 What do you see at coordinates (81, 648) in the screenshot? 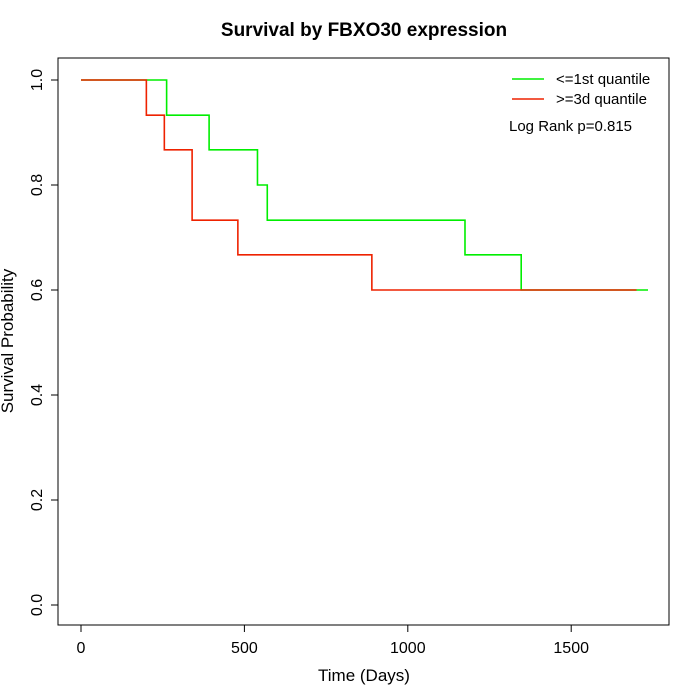
I see `x-tick-label: 0` at bounding box center [81, 648].